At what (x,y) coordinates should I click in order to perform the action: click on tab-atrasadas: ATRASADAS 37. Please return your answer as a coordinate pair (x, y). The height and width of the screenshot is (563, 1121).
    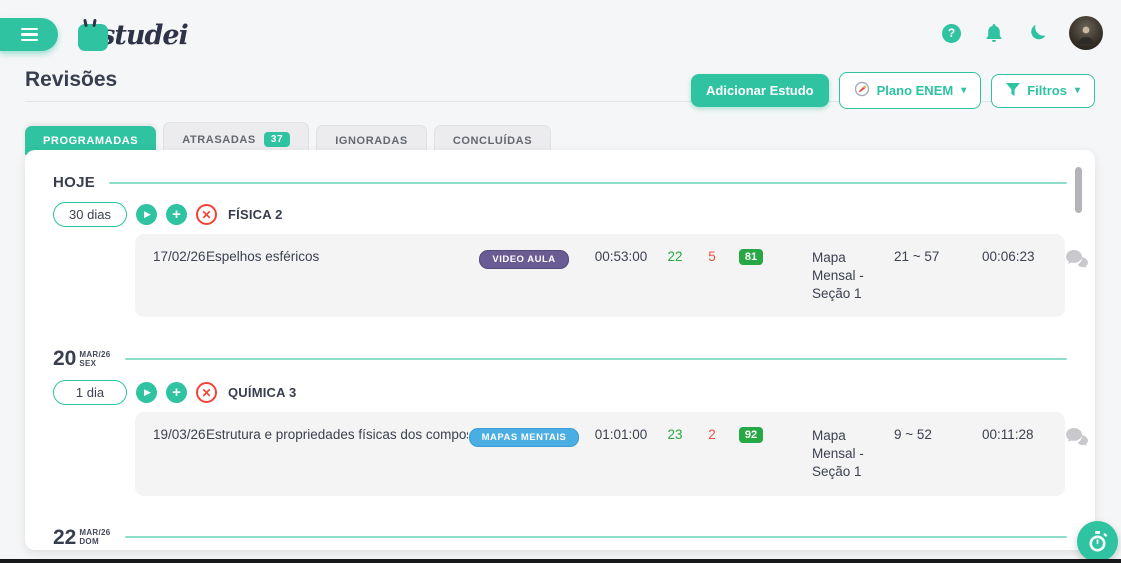
    Looking at the image, I should click on (236, 138).